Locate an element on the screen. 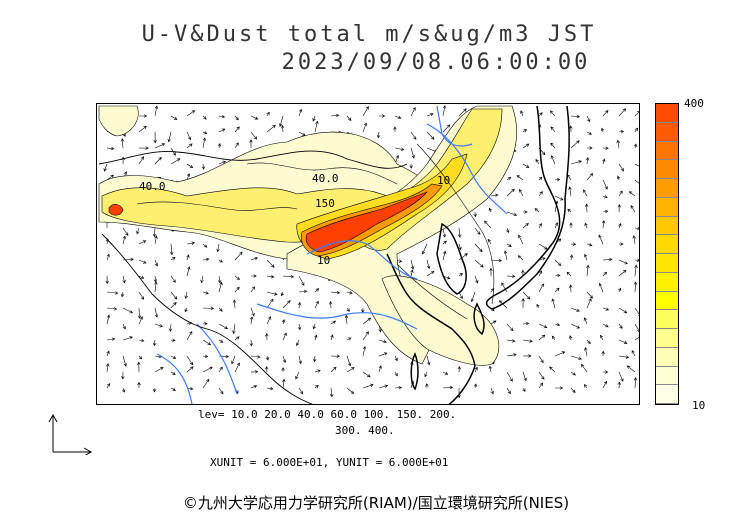  contour-label: 10 is located at coordinates (323, 260).